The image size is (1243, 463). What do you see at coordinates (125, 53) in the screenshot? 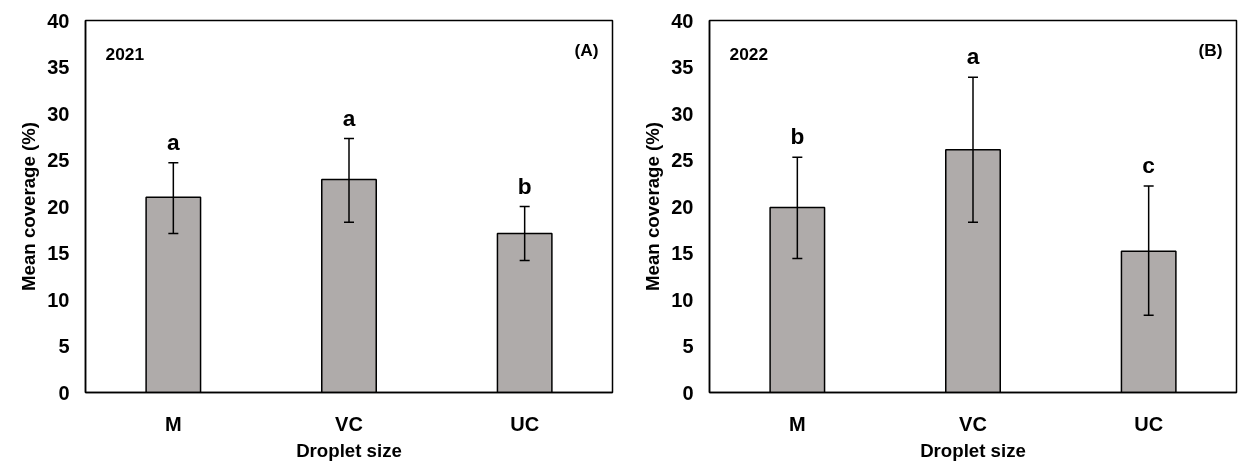
I see `annotation: 2021` at bounding box center [125, 53].